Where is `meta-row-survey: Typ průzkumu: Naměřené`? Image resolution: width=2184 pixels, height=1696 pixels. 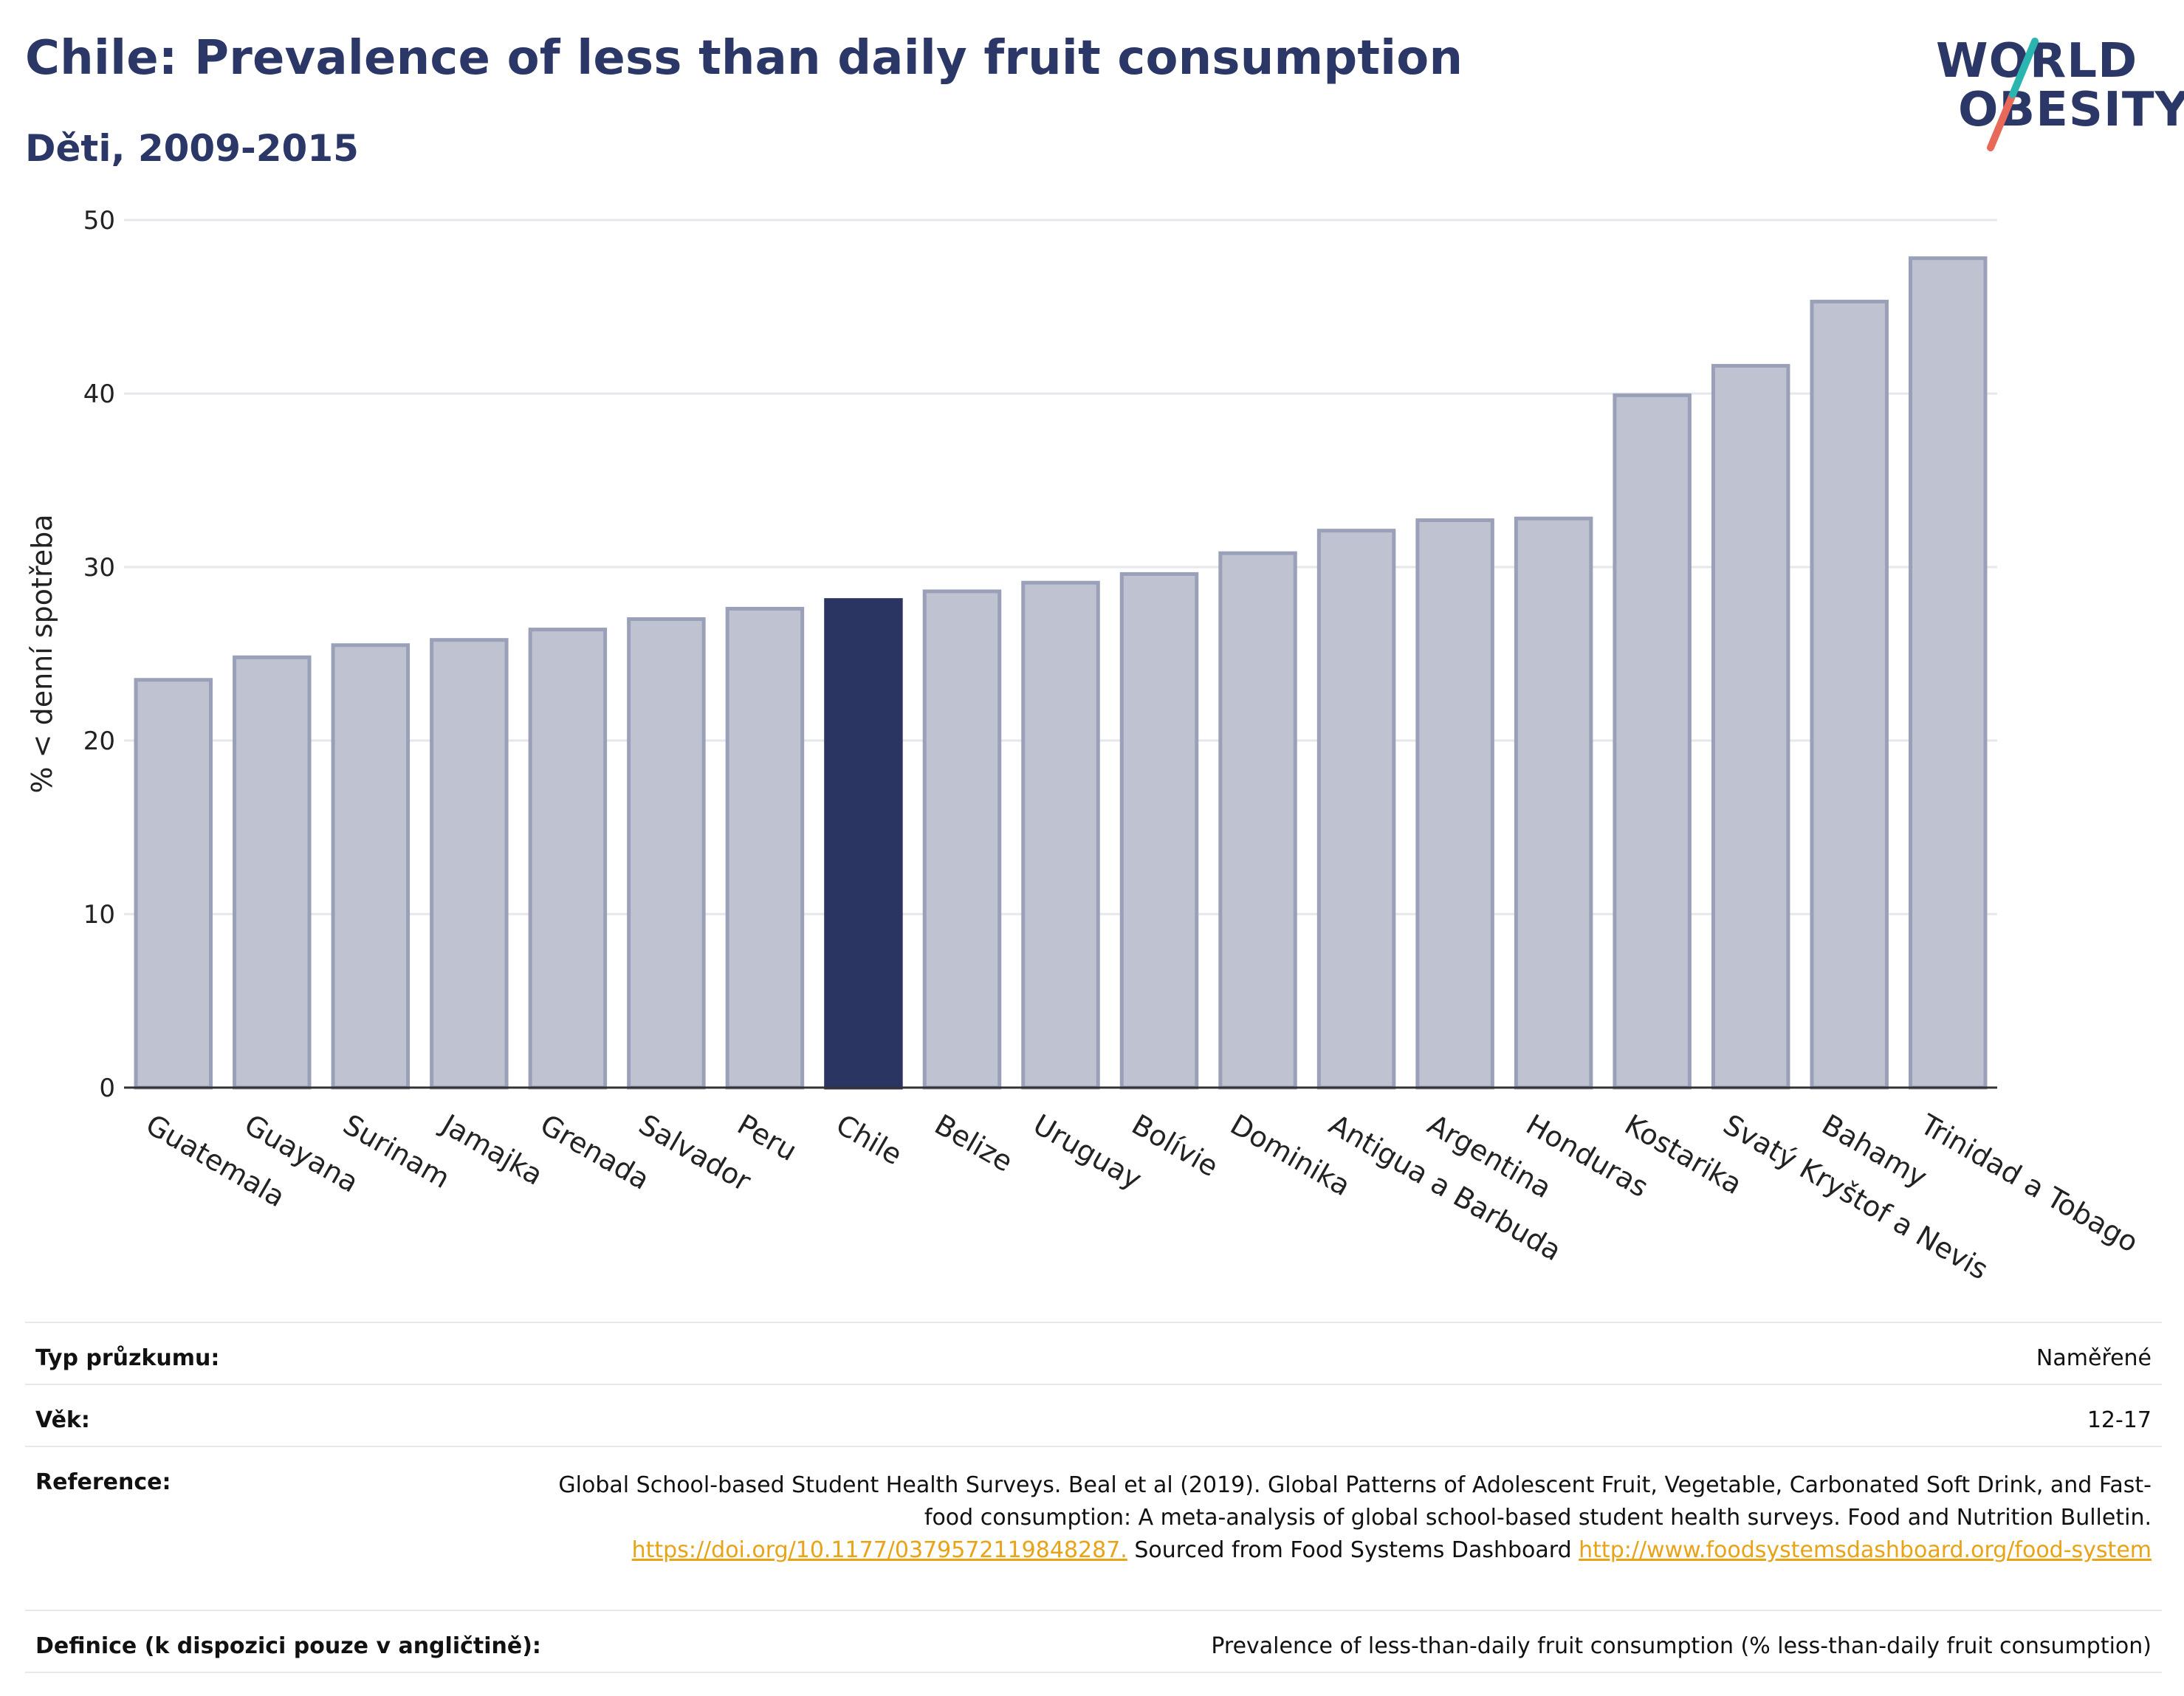 meta-row-survey: Typ průzkumu: Naměřené is located at coordinates (1093, 1353).